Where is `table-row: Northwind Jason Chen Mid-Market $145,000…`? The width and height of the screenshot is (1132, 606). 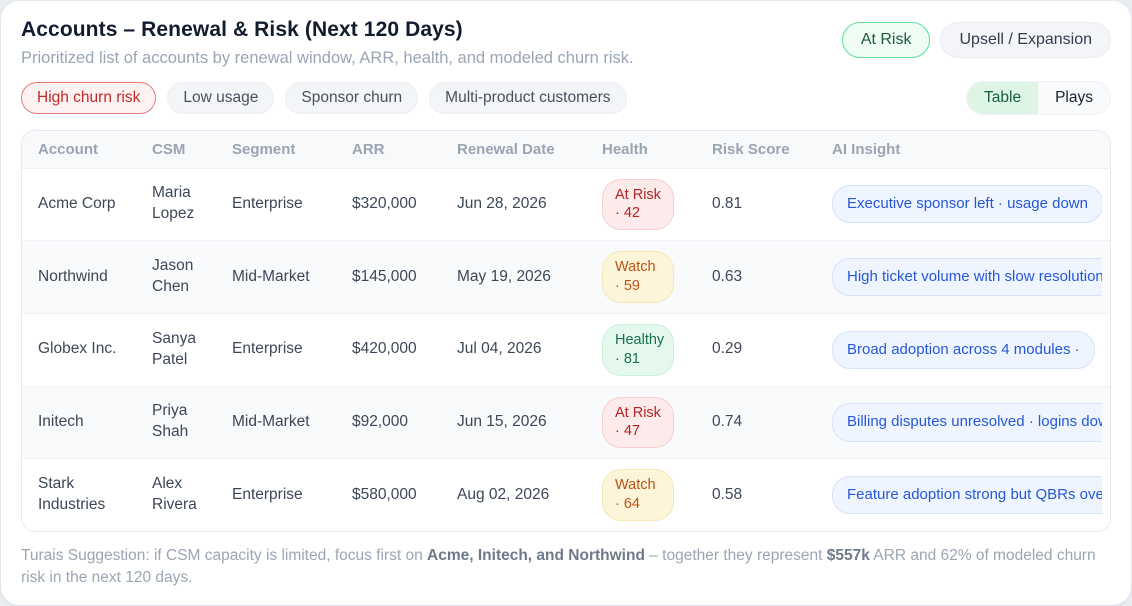 table-row: Northwind Jason Chen Mid-Market $145,000… is located at coordinates (566, 277).